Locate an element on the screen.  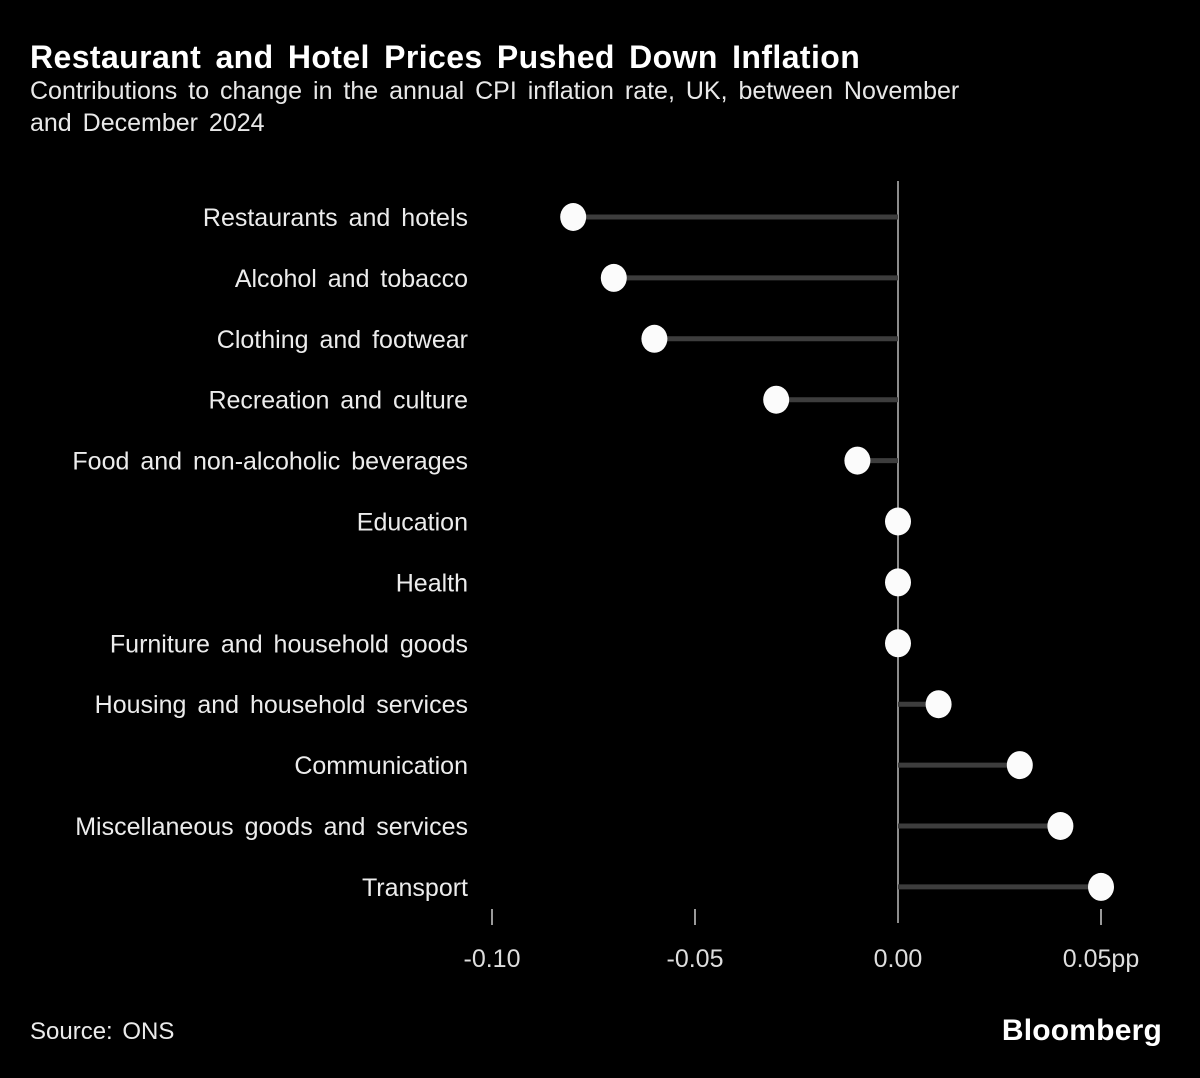
chart-subtitle-line-2: and December 2024 is located at coordinates (147, 123).